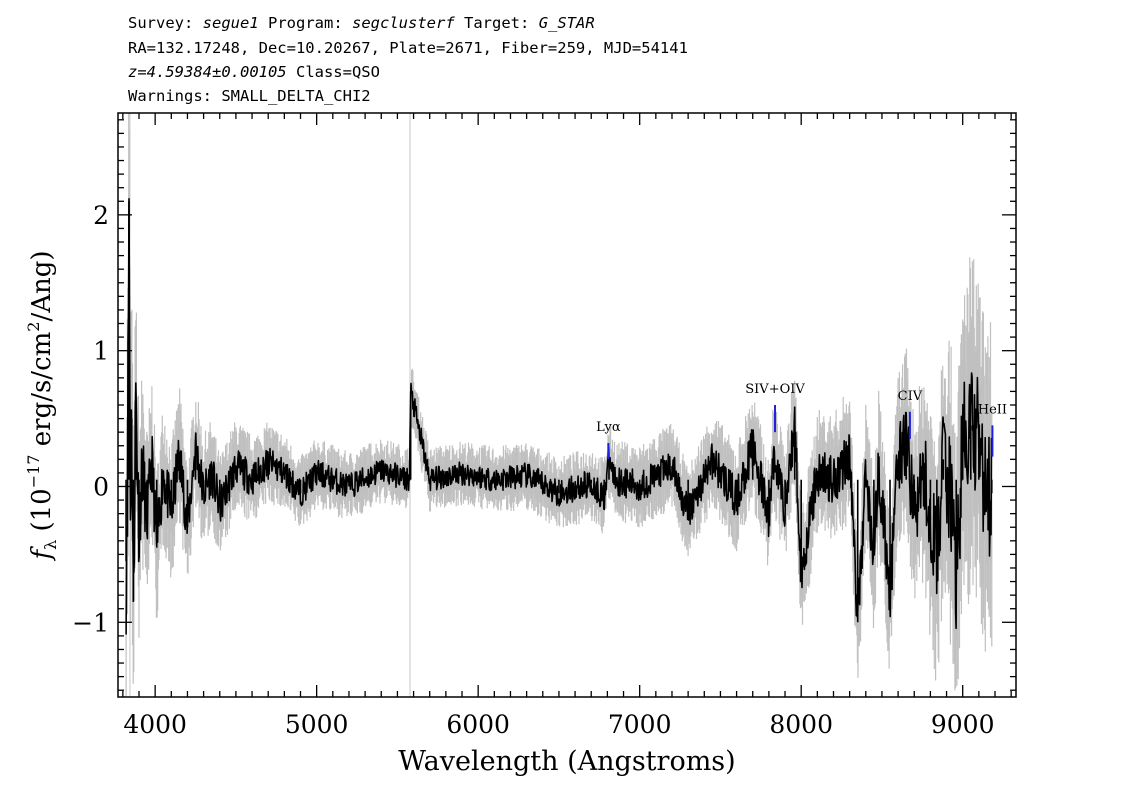 This screenshot has width=1134, height=810. Describe the element at coordinates (640, 724) in the screenshot. I see `x-tick-label: 7000` at that location.